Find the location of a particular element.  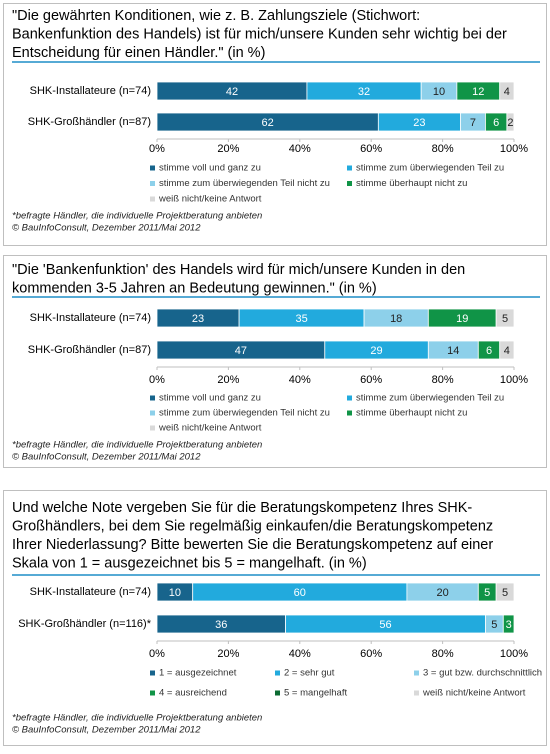

data-label: 20 is located at coordinates (442, 593).